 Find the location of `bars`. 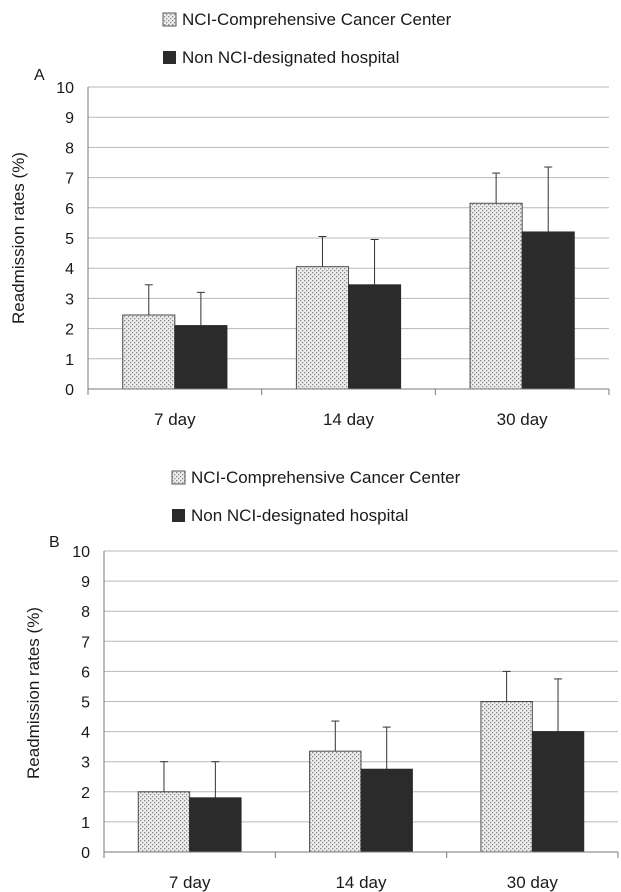

bars is located at coordinates (361, 777).